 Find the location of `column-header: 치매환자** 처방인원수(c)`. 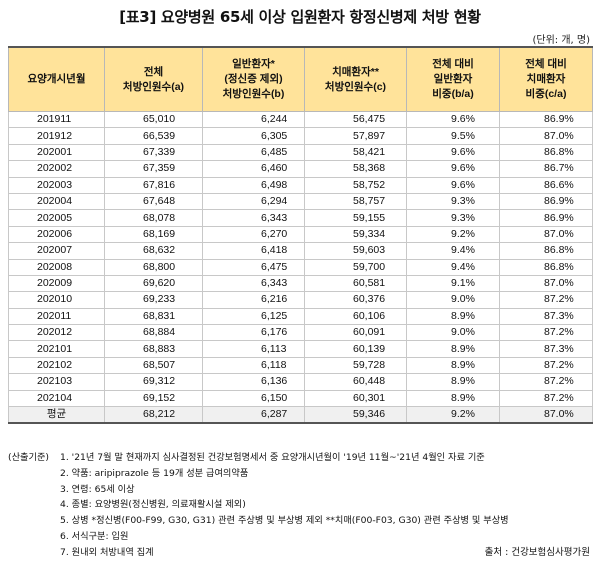

column-header: 치매환자** 처방인원수(c) is located at coordinates (355, 79).